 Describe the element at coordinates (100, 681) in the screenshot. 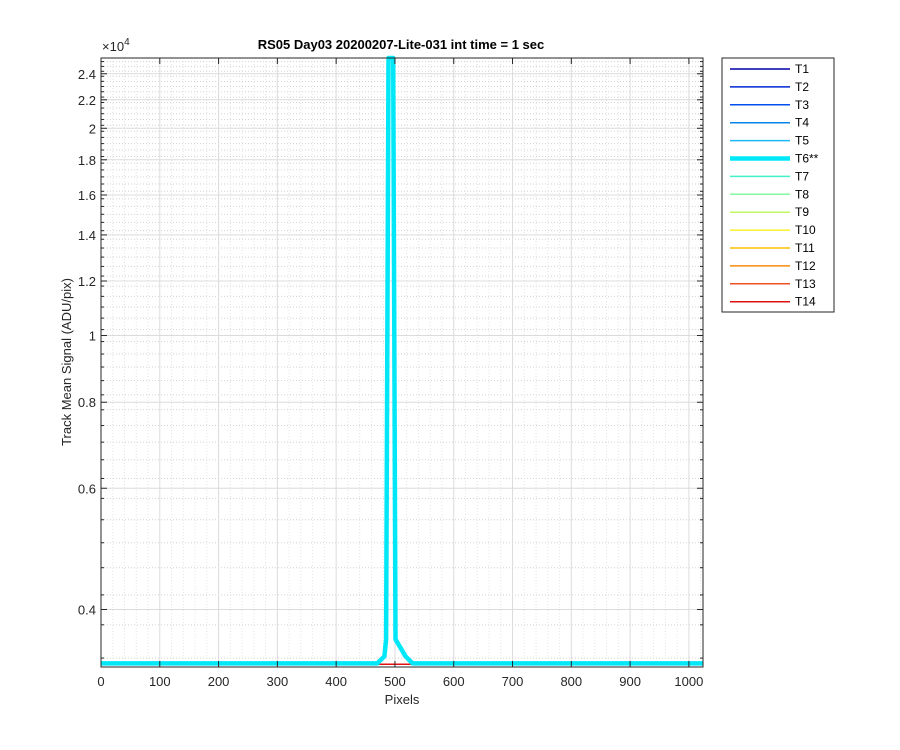

I see `x-tick-label: 0` at that location.